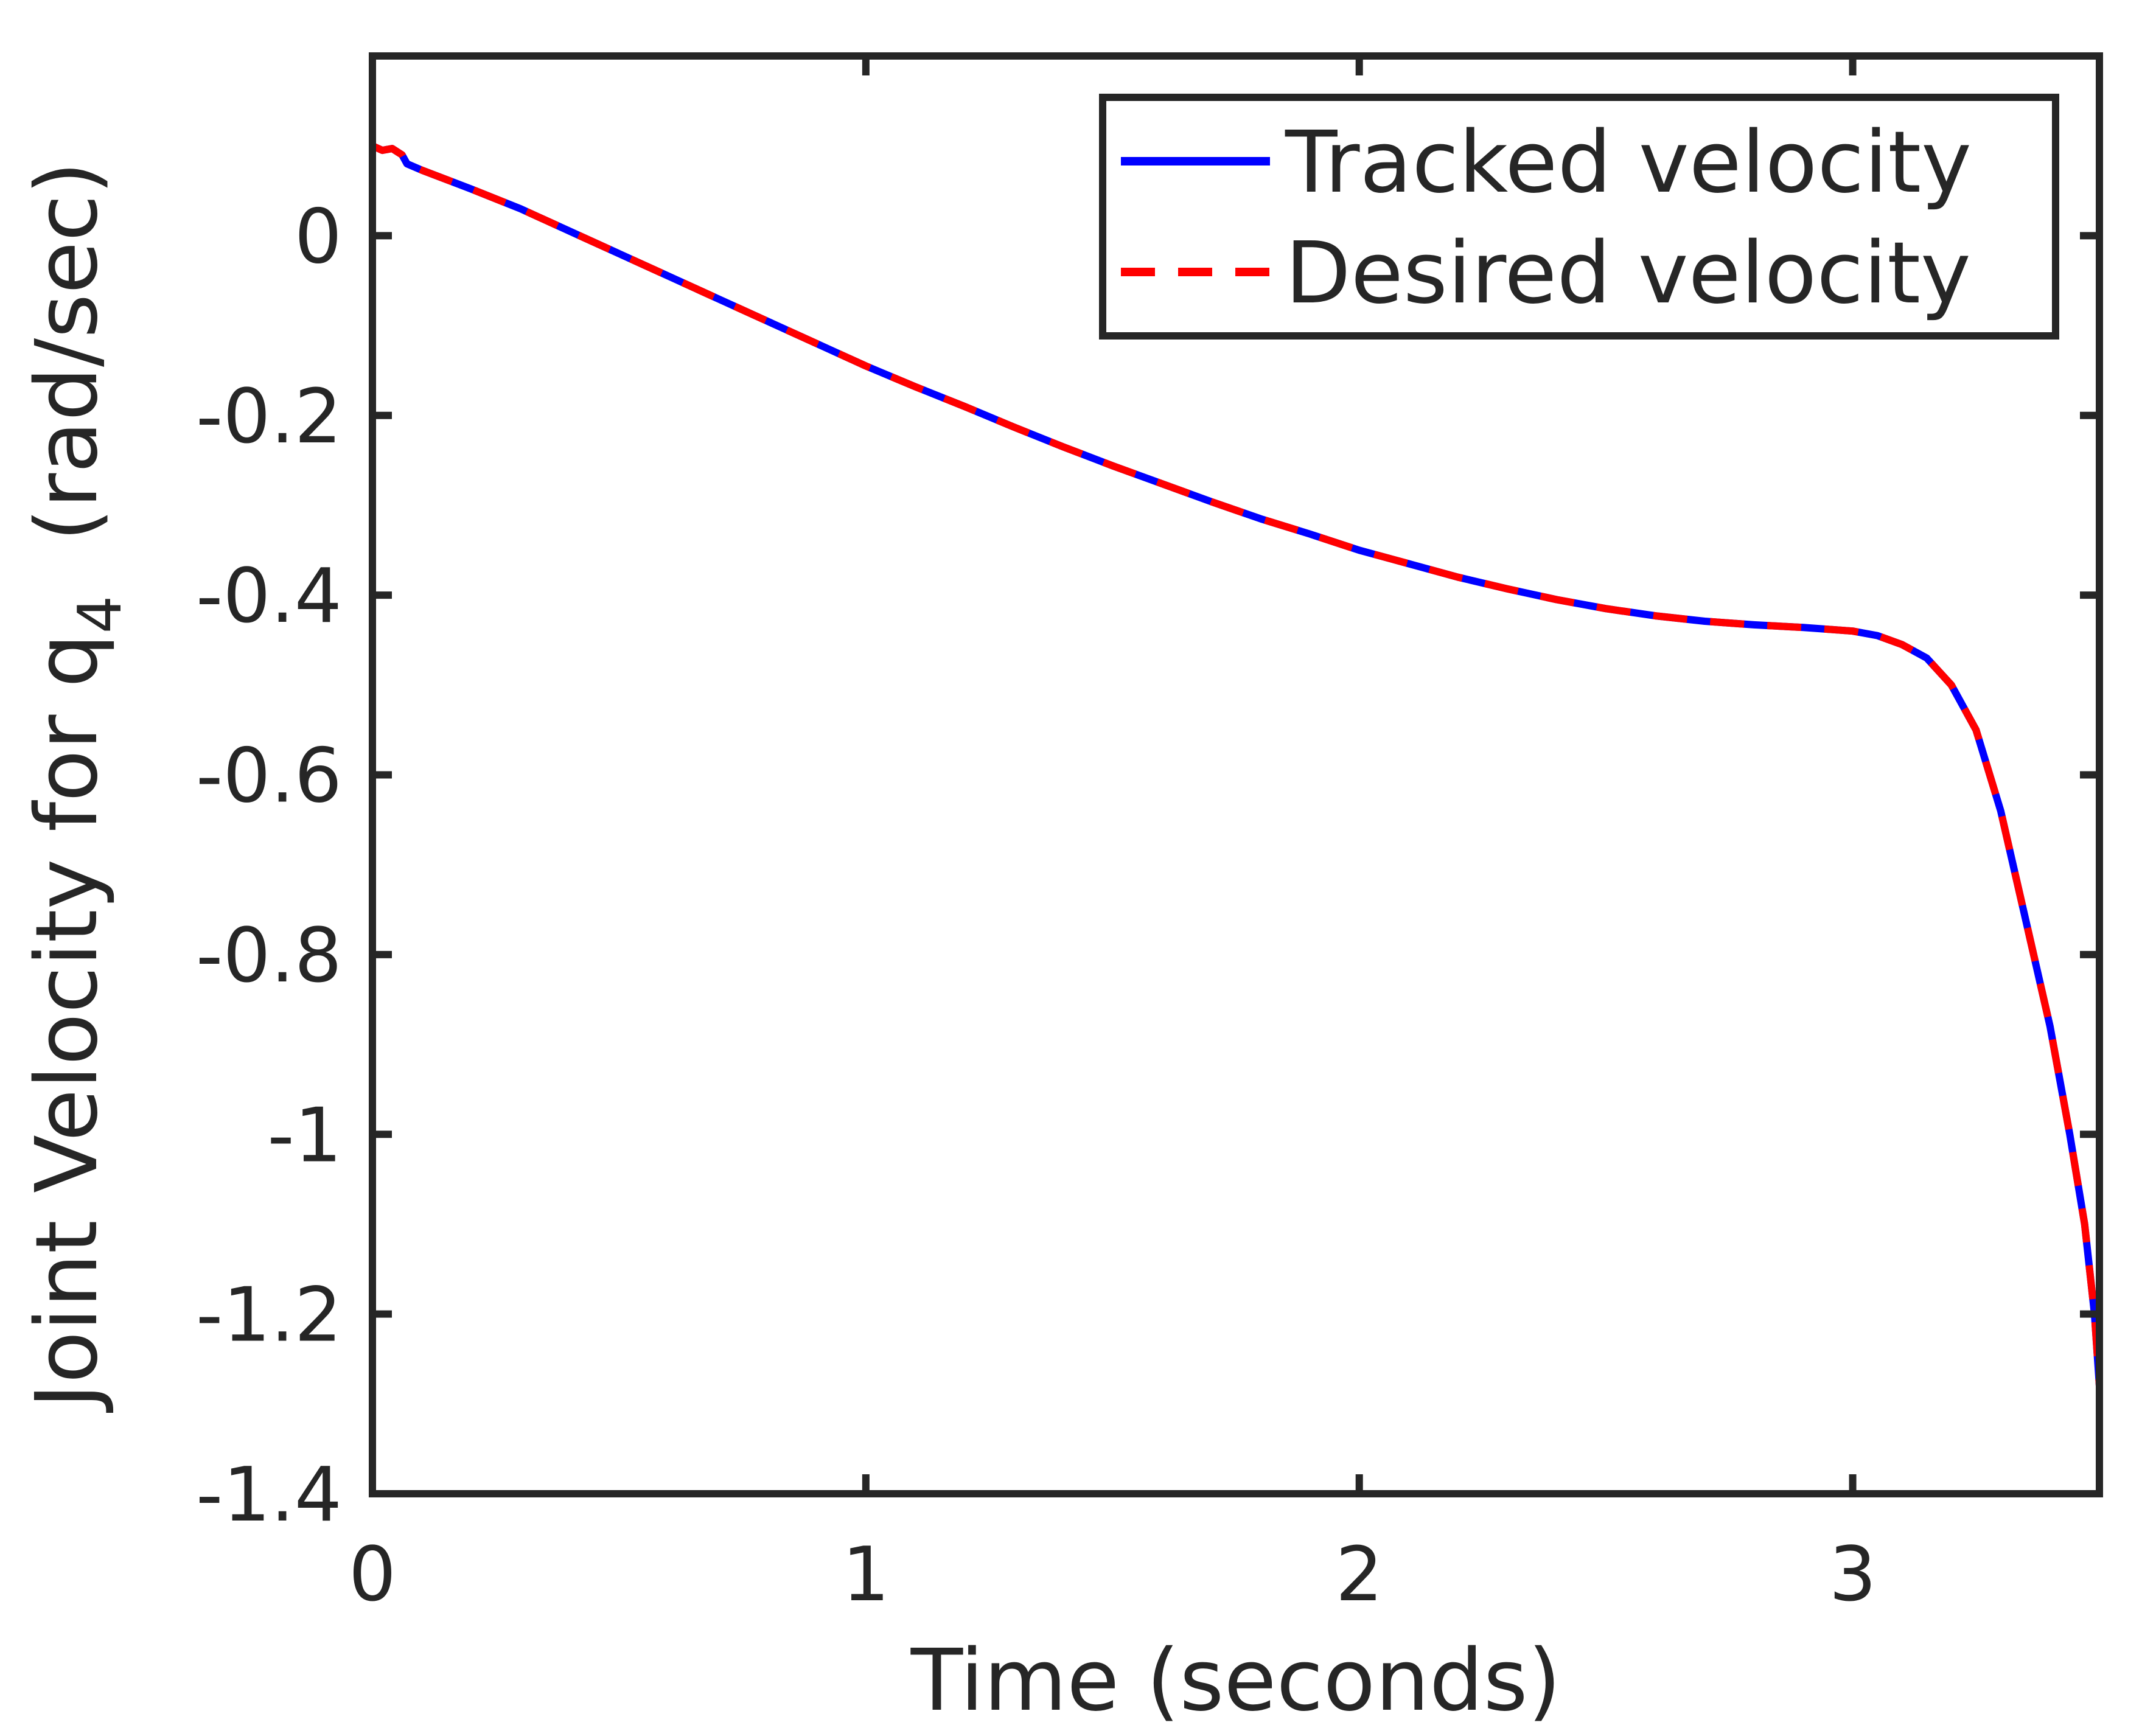 Image resolution: width=2156 pixels, height=1728 pixels. What do you see at coordinates (1628, 162) in the screenshot?
I see `legend-label-tracked-velocity: Tracked velocity` at bounding box center [1628, 162].